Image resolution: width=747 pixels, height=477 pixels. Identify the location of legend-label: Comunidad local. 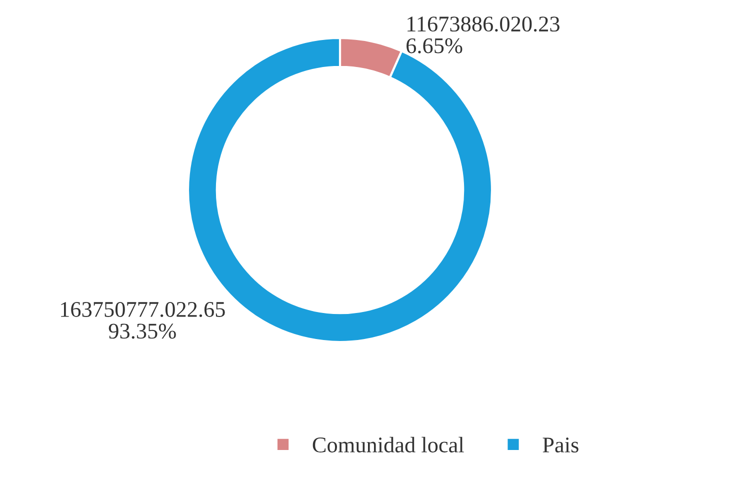
(388, 444).